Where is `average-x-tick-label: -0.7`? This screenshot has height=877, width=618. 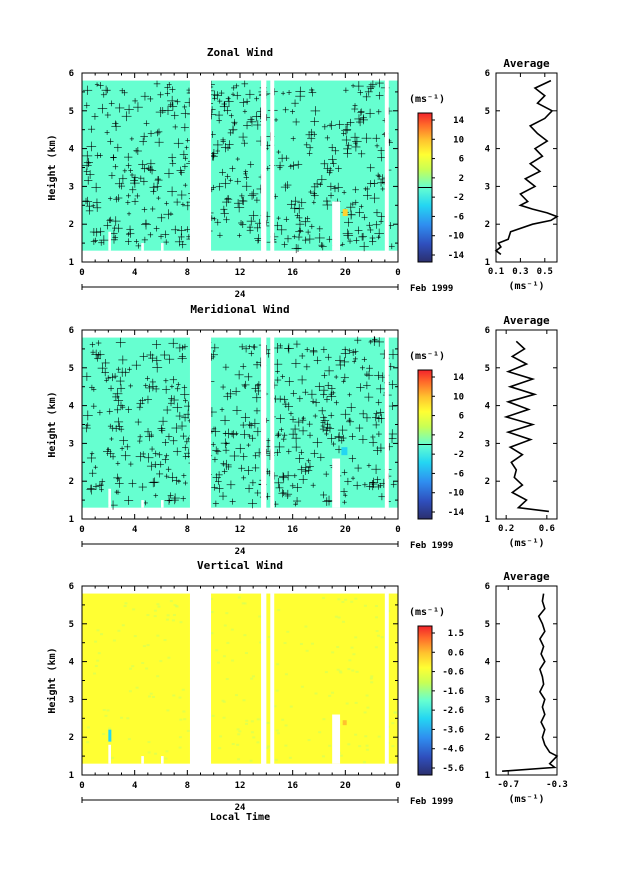
average-x-tick-label: -0.7 is located at coordinates (508, 785).